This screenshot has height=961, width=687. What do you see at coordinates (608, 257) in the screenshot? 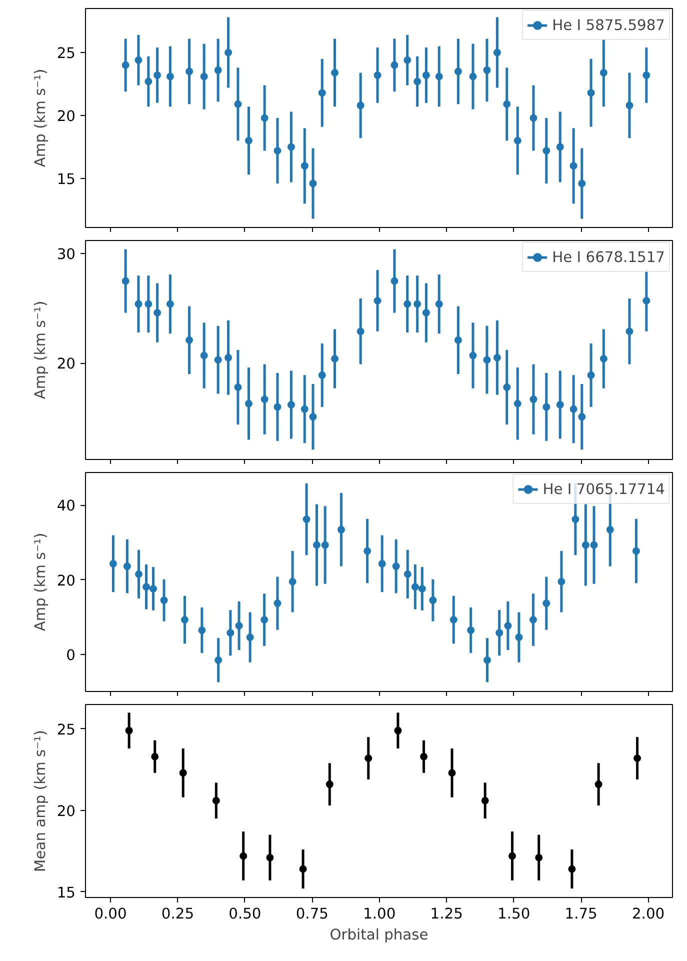
I see `legend-label: He I 6678.1517` at bounding box center [608, 257].